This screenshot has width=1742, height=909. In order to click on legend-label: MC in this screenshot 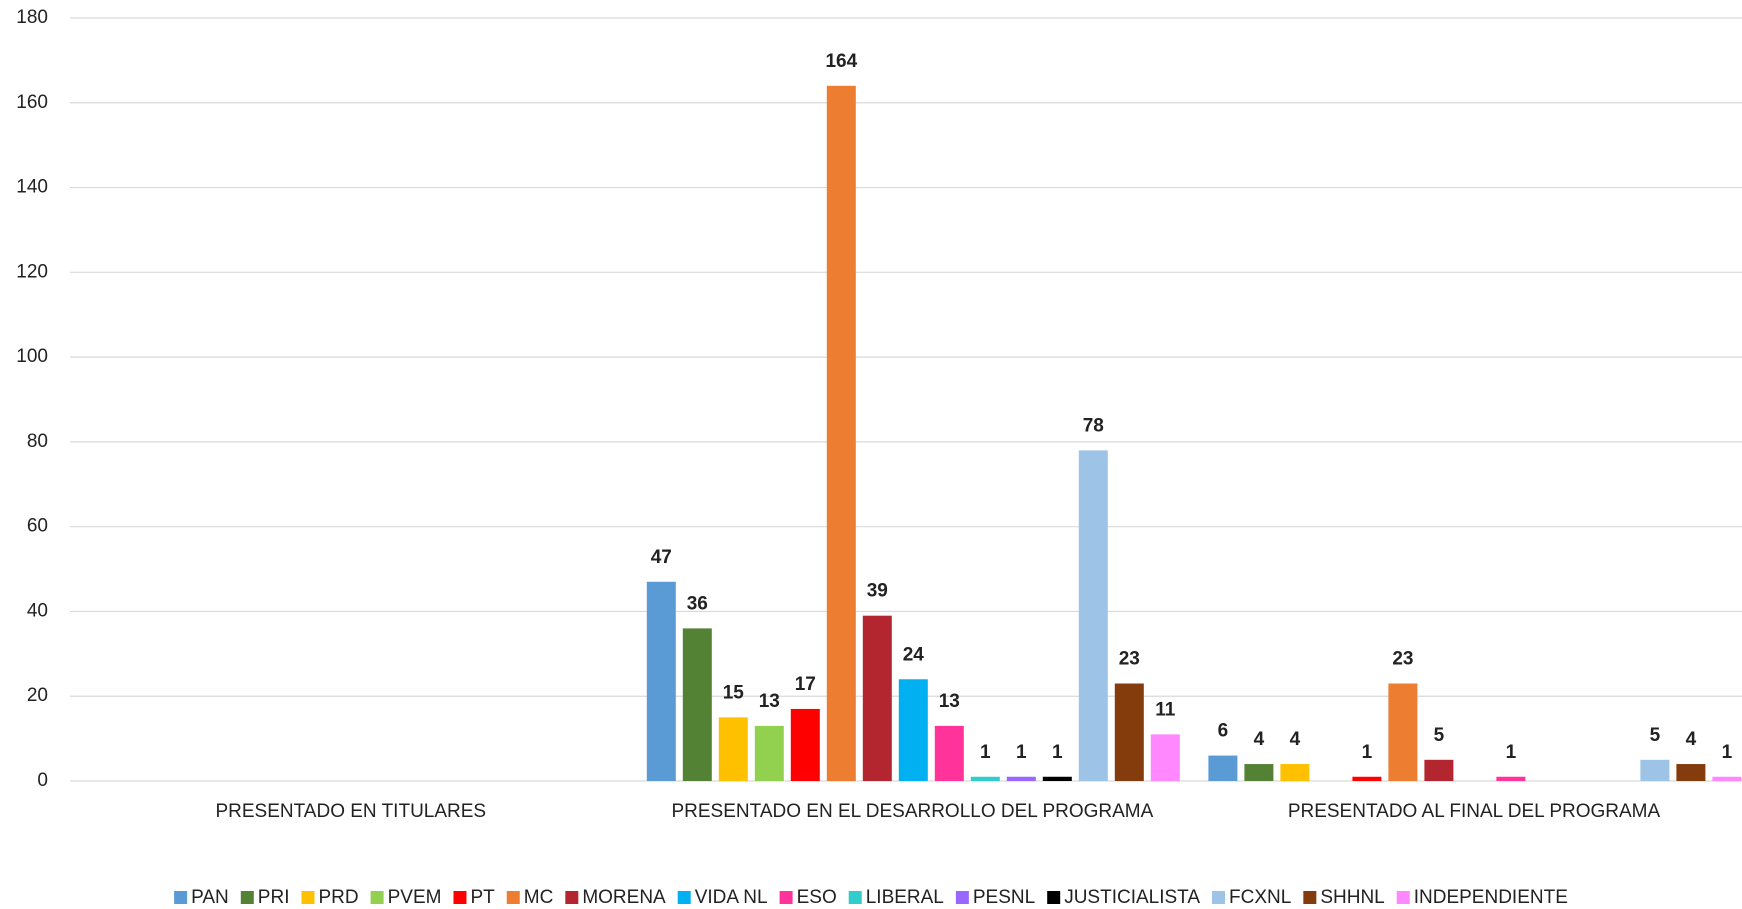, I will do `click(539, 897)`.